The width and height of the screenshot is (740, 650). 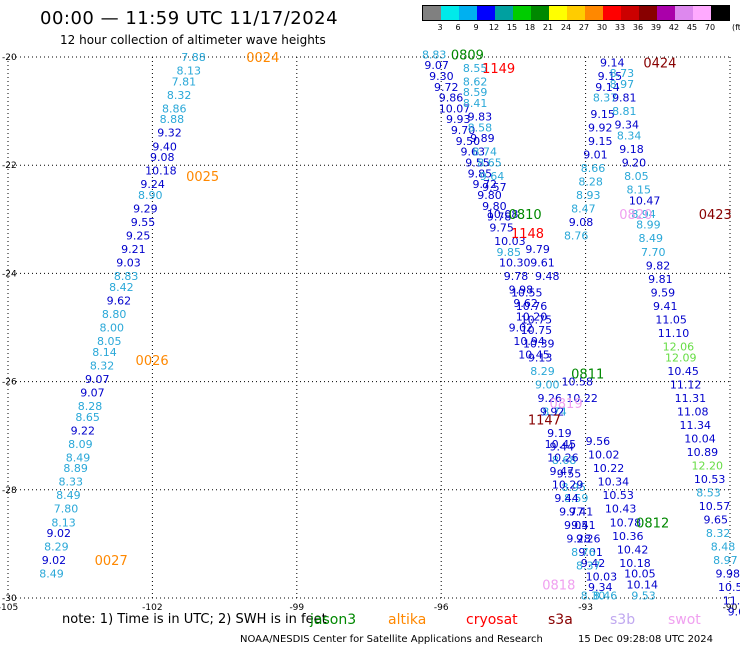 I want to click on wave-height-value: 9.32, so click(x=169, y=133).